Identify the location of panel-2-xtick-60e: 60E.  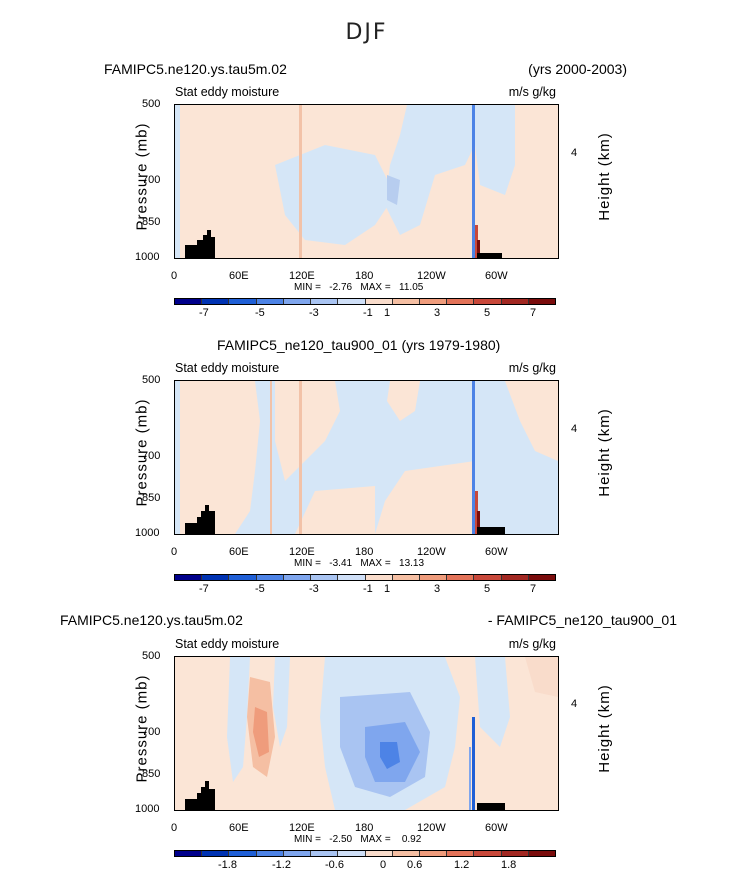
(239, 552).